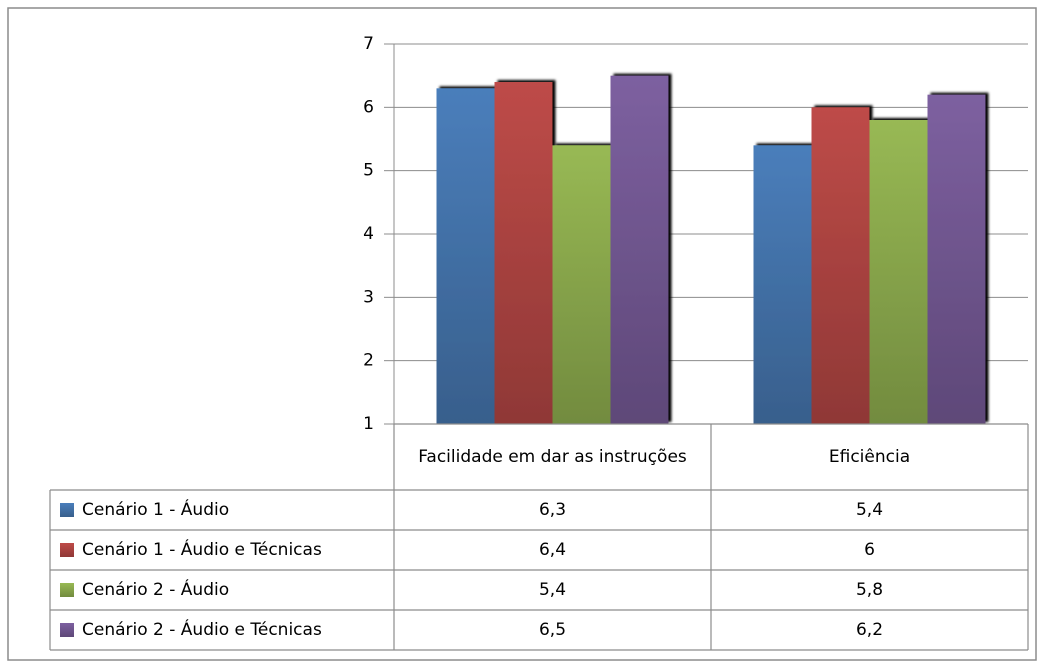 This screenshot has height=672, width=1044. I want to click on category-header: Eficiência, so click(869, 457).